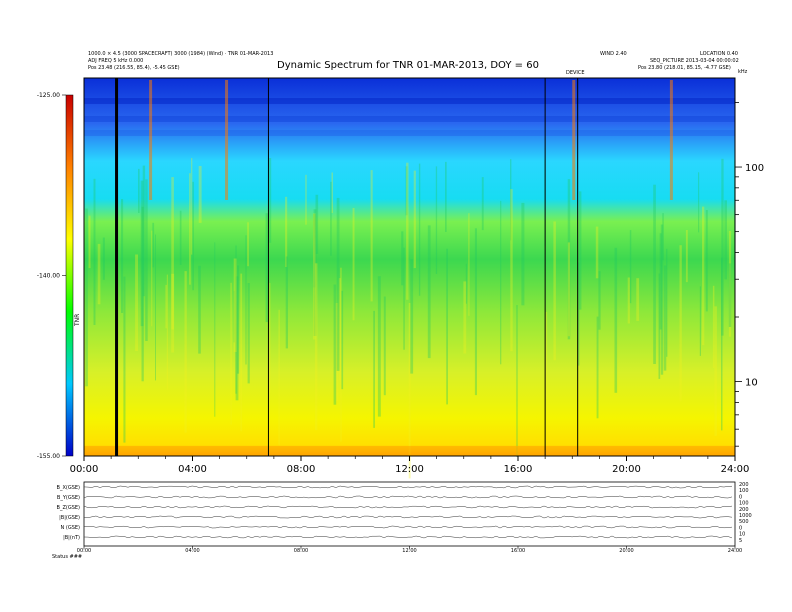 The height and width of the screenshot is (612, 792). Describe the element at coordinates (69, 518) in the screenshot. I see `bottom-row-label: |B|(GSE)` at that location.